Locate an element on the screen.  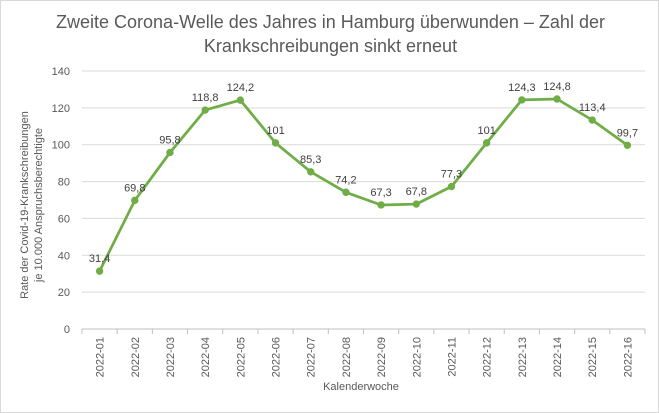
data-label: 118,8 is located at coordinates (205, 98).